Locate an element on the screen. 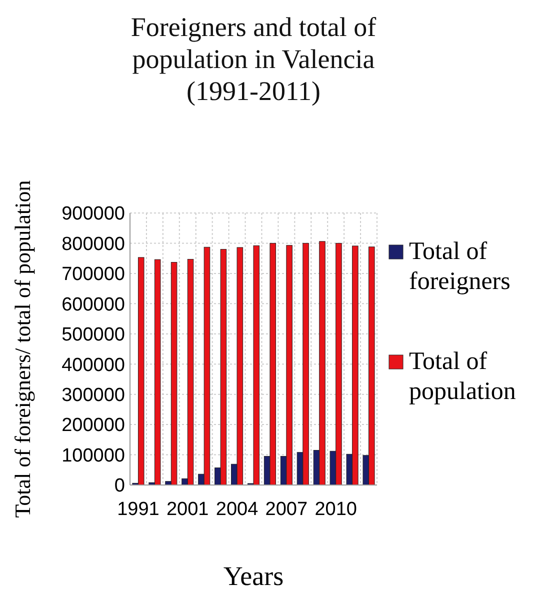 The height and width of the screenshot is (603, 535). y-tick-label: 600000 is located at coordinates (93, 305).